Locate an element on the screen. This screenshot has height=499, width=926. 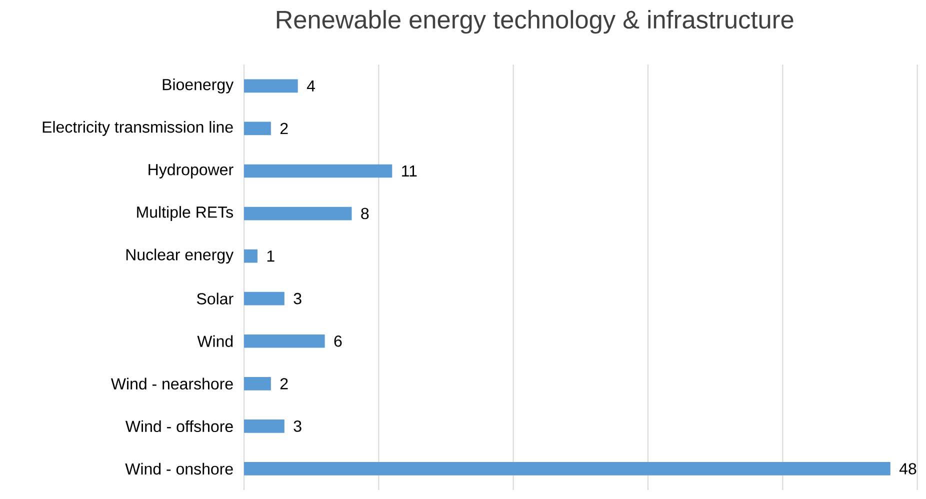
y-tick-label: Wind - nearshore is located at coordinates (171, 384).